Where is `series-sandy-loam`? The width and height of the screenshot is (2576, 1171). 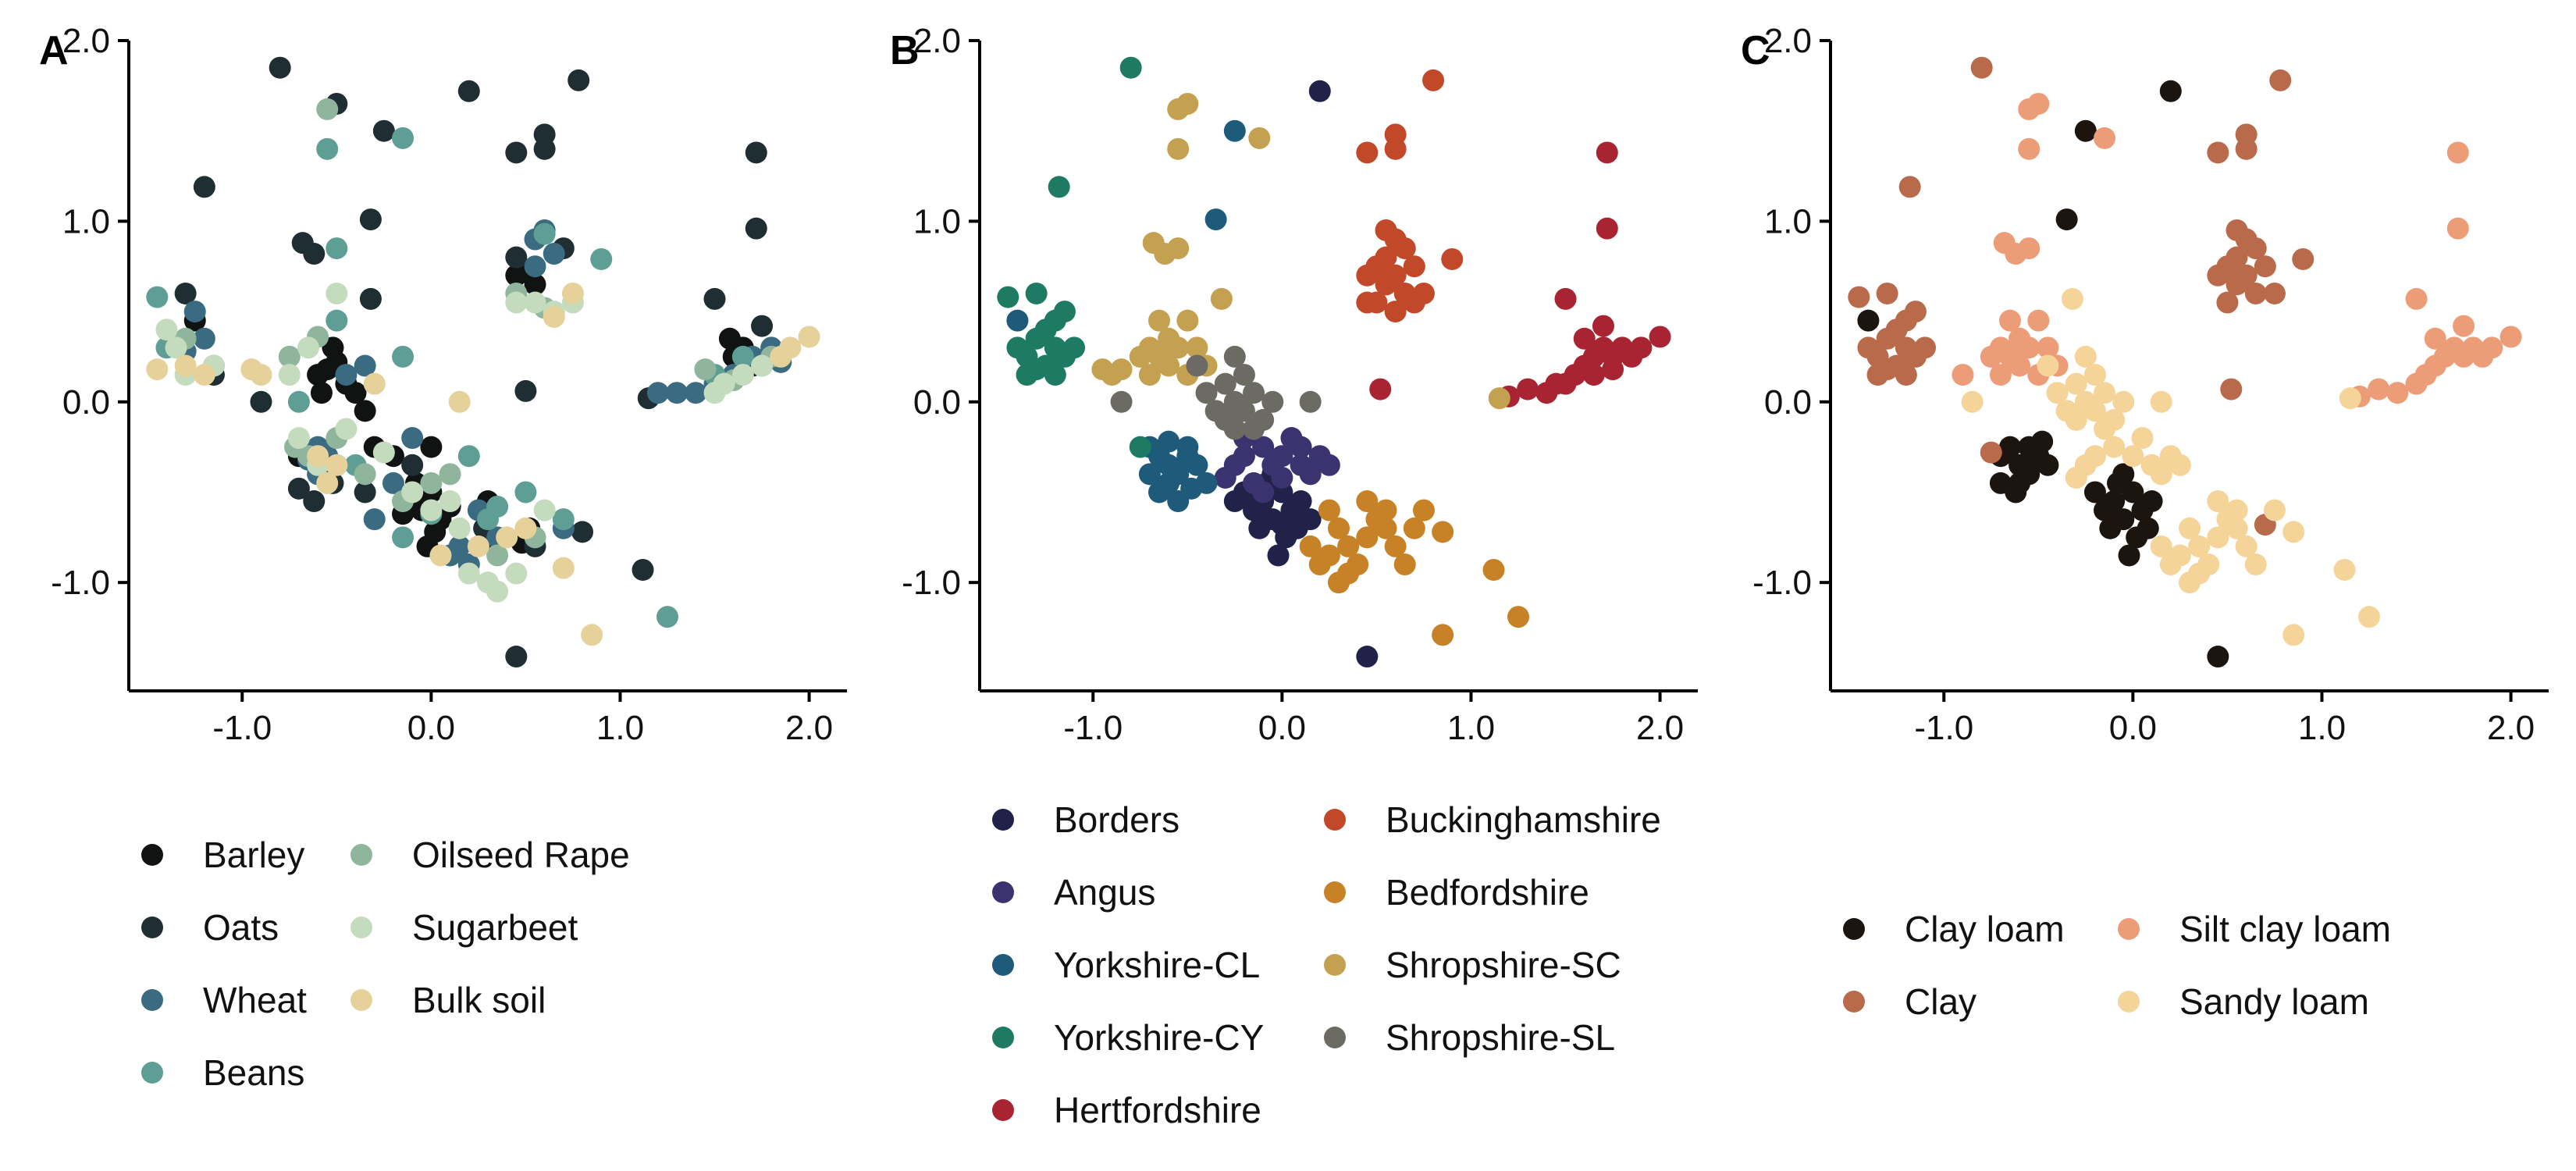 series-sandy-loam is located at coordinates (2170, 466).